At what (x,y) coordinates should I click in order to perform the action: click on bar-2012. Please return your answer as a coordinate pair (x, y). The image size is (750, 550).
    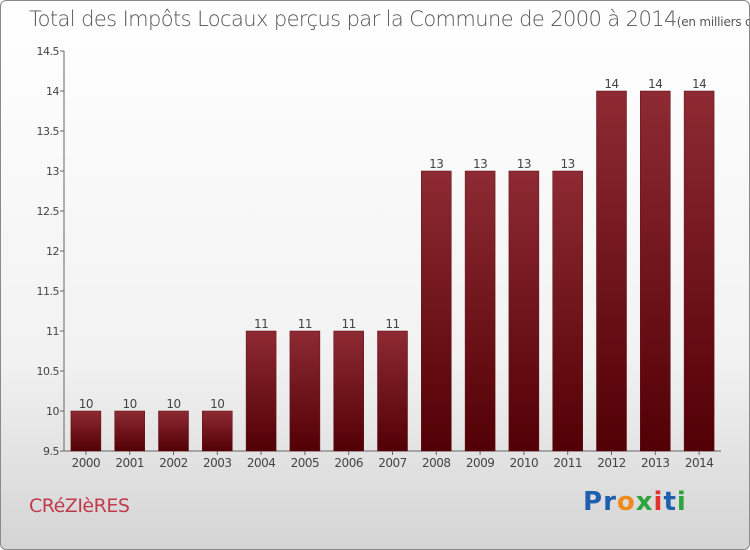
    Looking at the image, I should click on (611, 271).